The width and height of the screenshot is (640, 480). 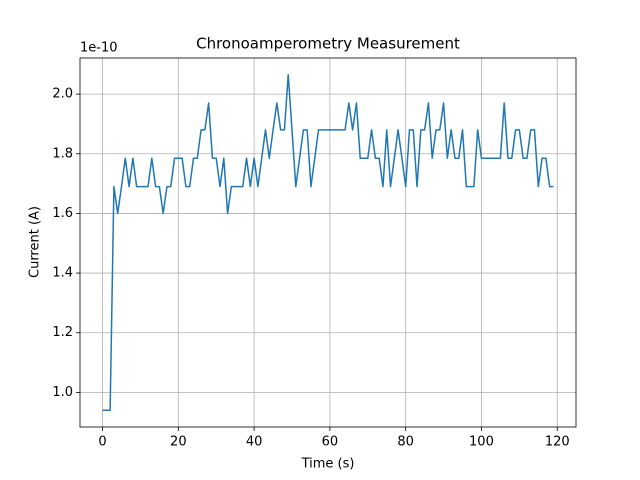 I want to click on x-tick-label: 100, so click(x=481, y=442).